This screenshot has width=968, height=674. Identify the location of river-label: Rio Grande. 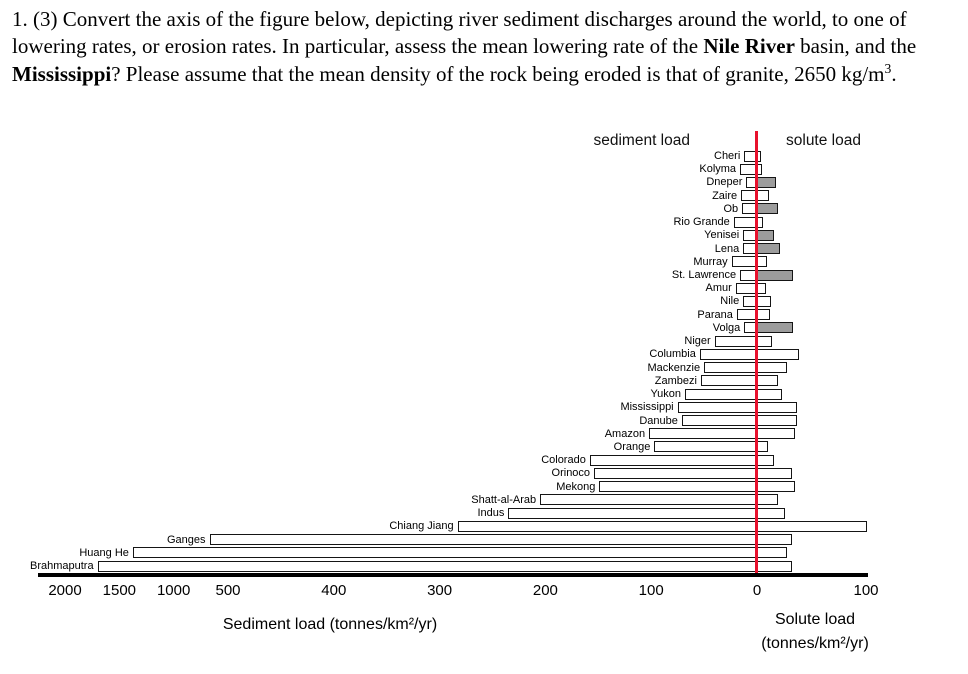
(701, 222).